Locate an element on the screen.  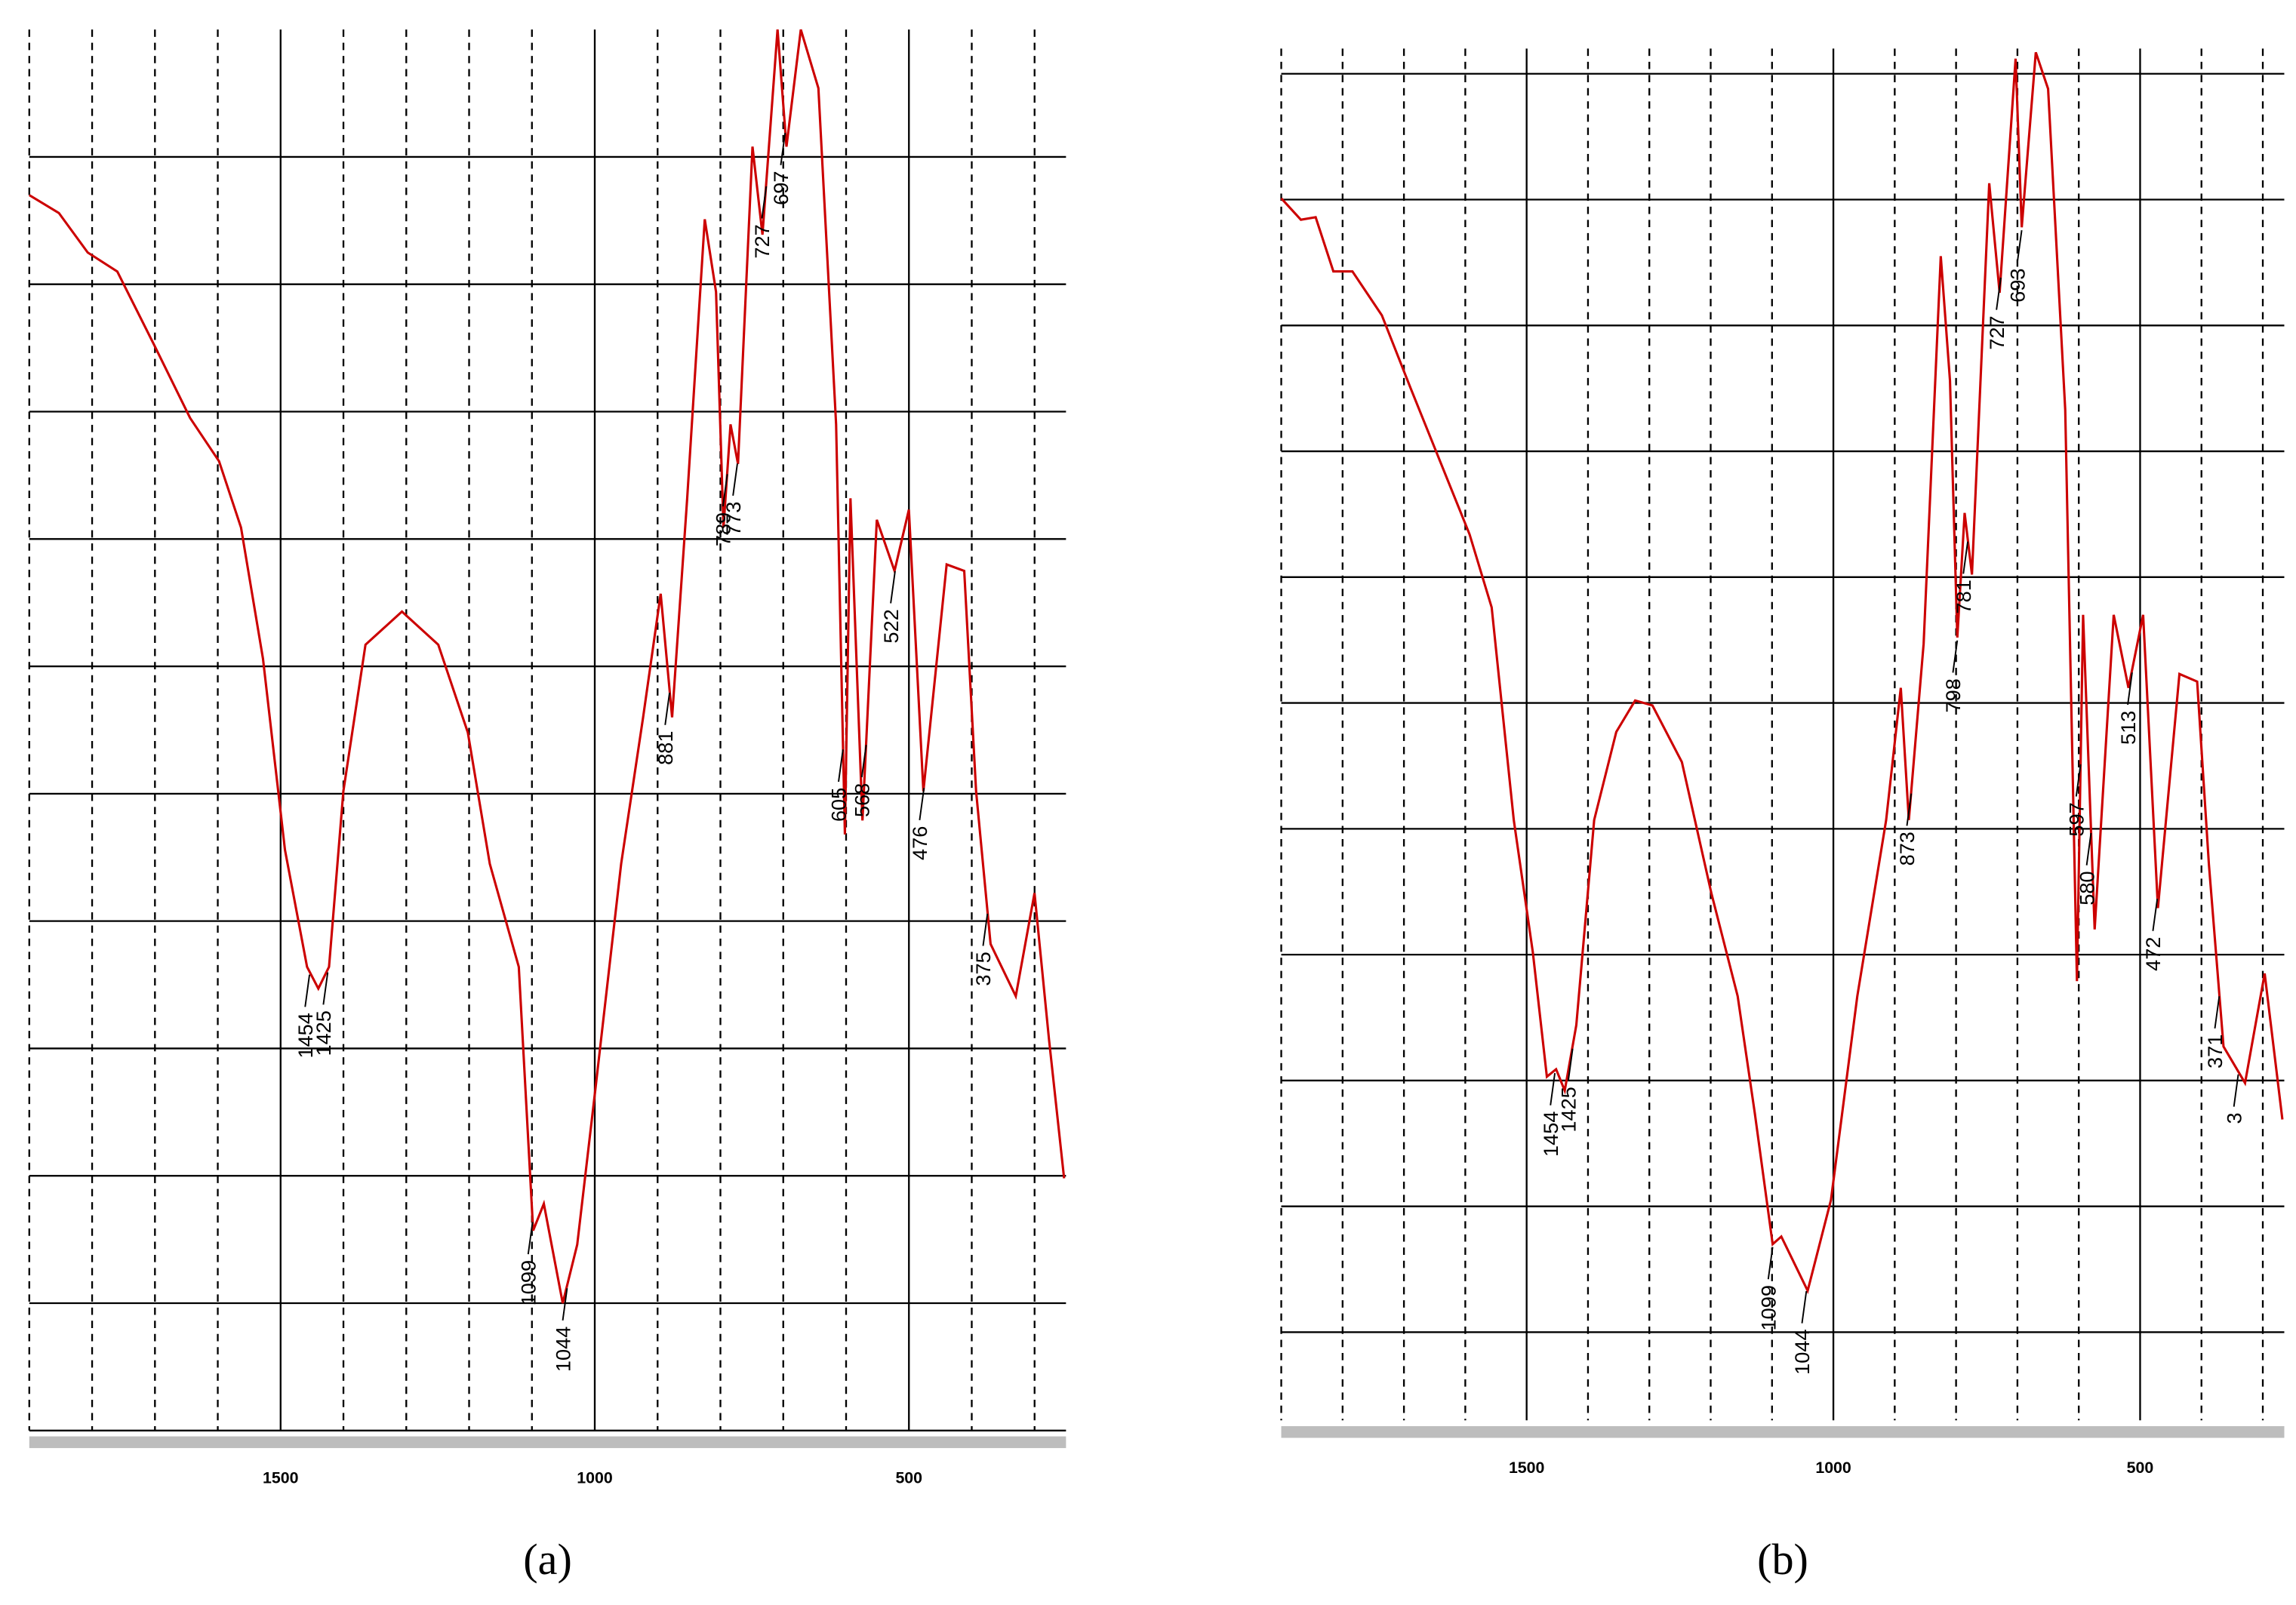
peak-label: 375 is located at coordinates (983, 968).